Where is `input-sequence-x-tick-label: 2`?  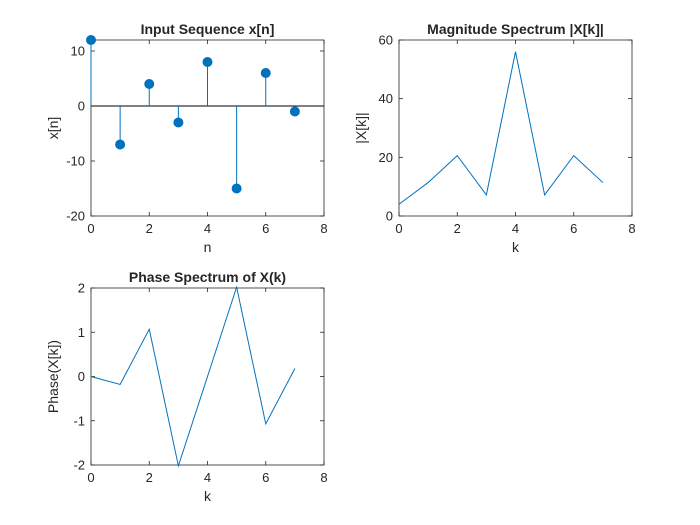 input-sequence-x-tick-label: 2 is located at coordinates (149, 228).